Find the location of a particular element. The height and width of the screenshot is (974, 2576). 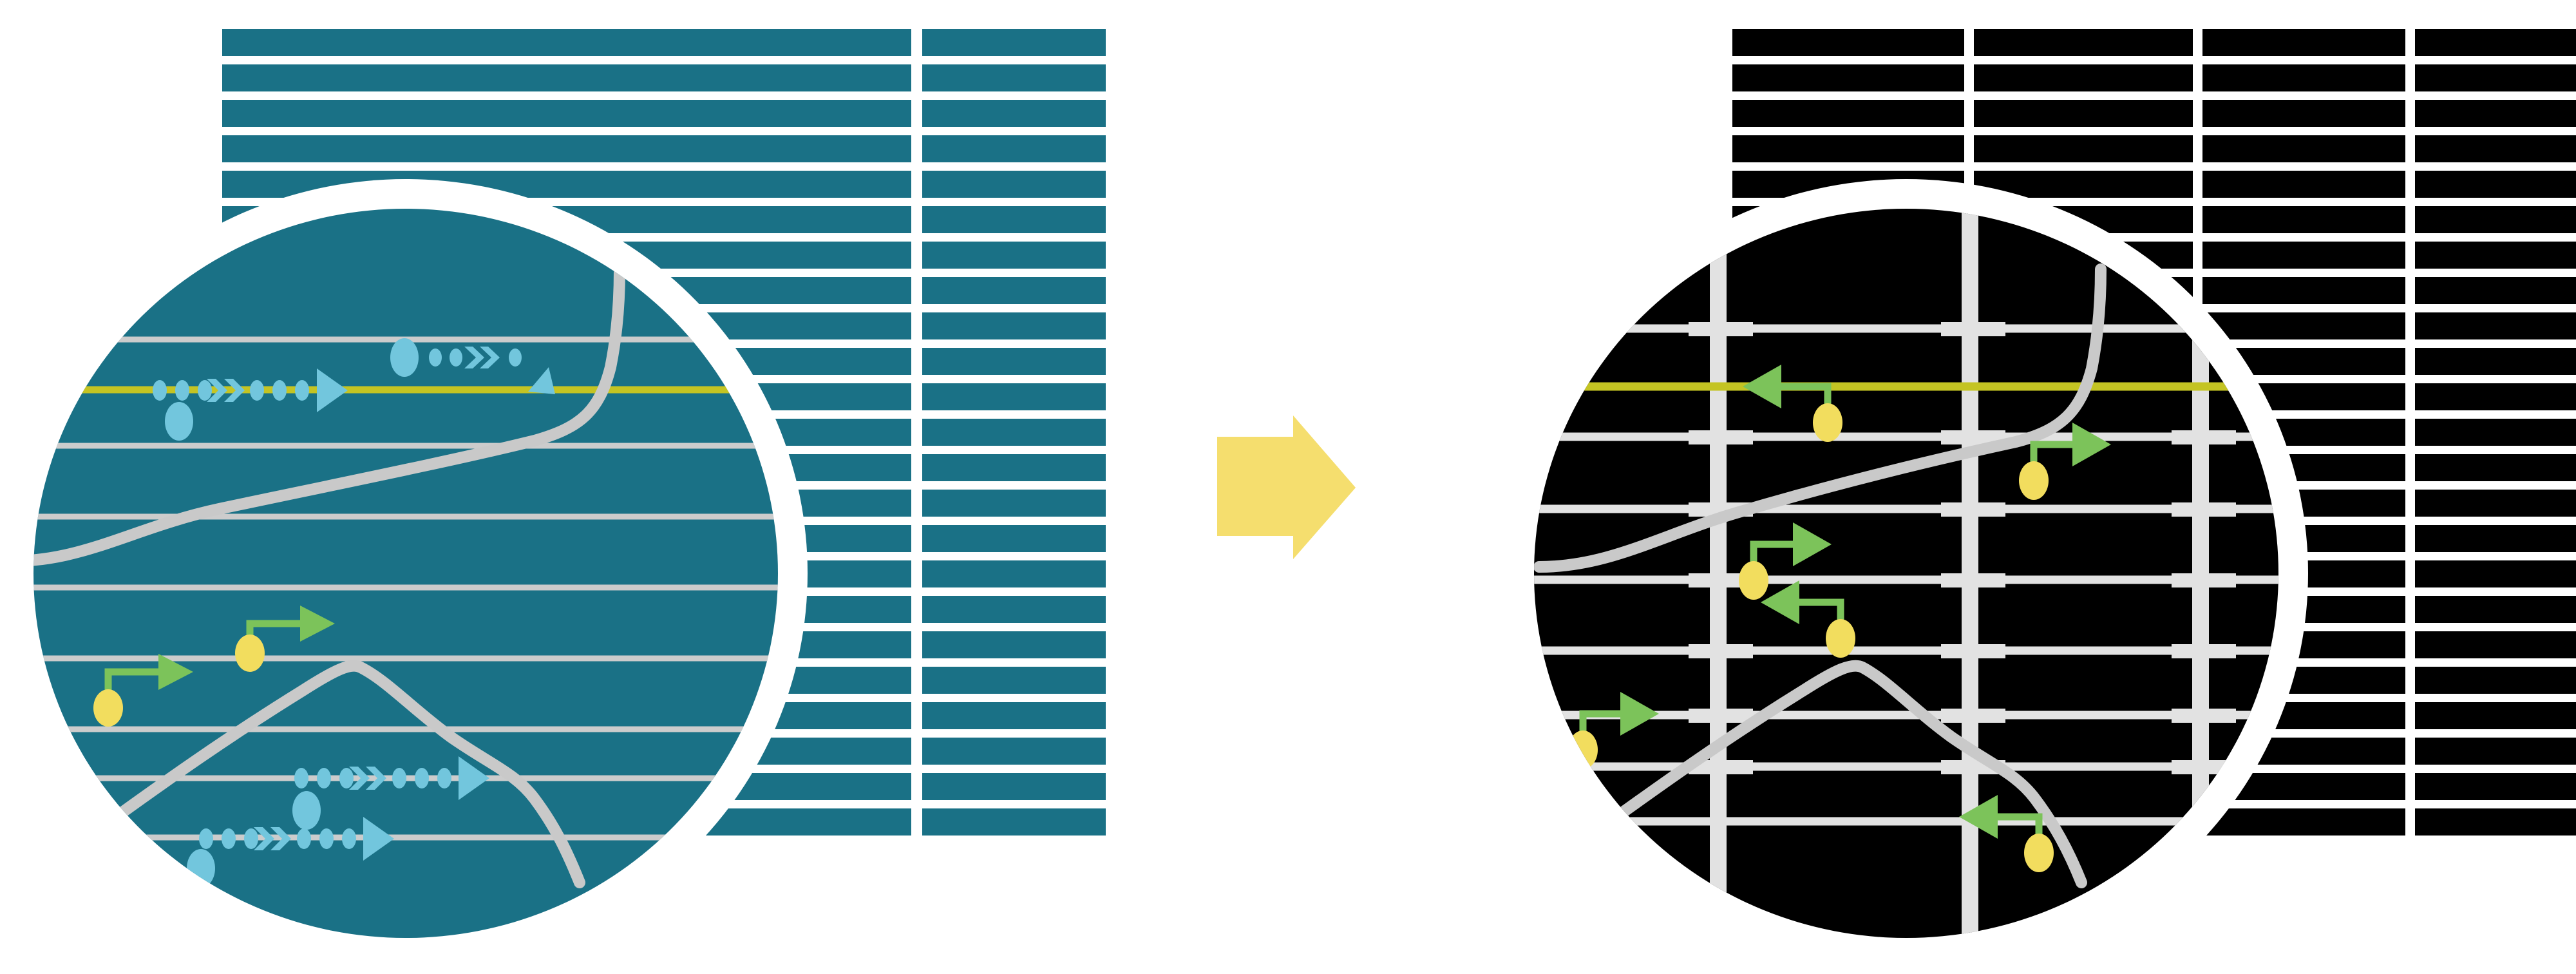

after-lens-tick-marks is located at coordinates (1962, 548).